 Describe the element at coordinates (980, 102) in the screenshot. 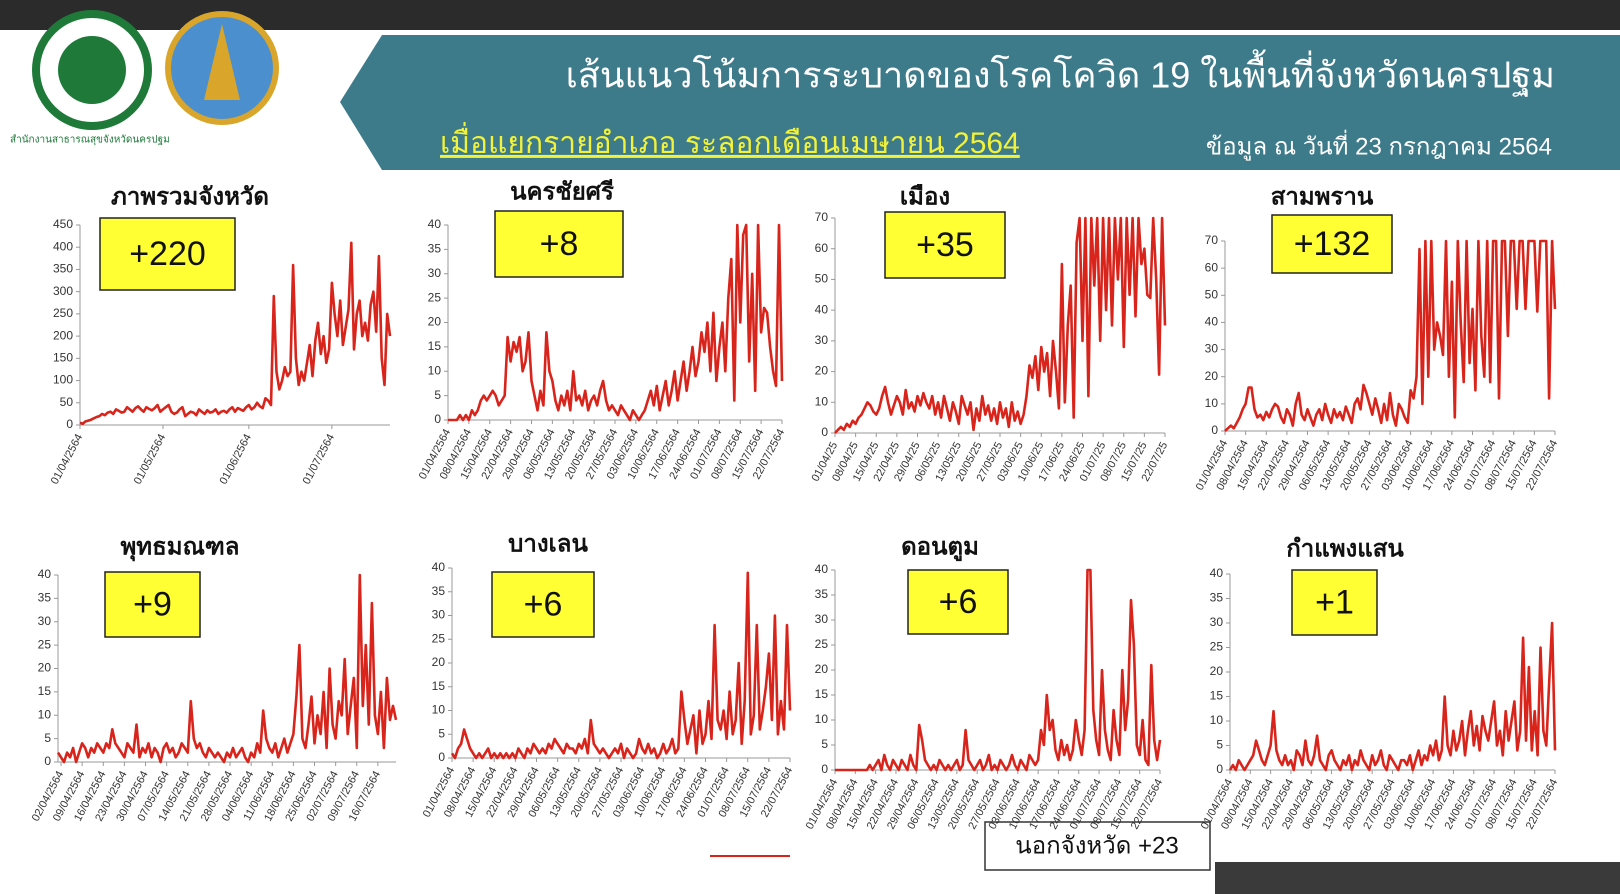

I see `title-banner` at that location.